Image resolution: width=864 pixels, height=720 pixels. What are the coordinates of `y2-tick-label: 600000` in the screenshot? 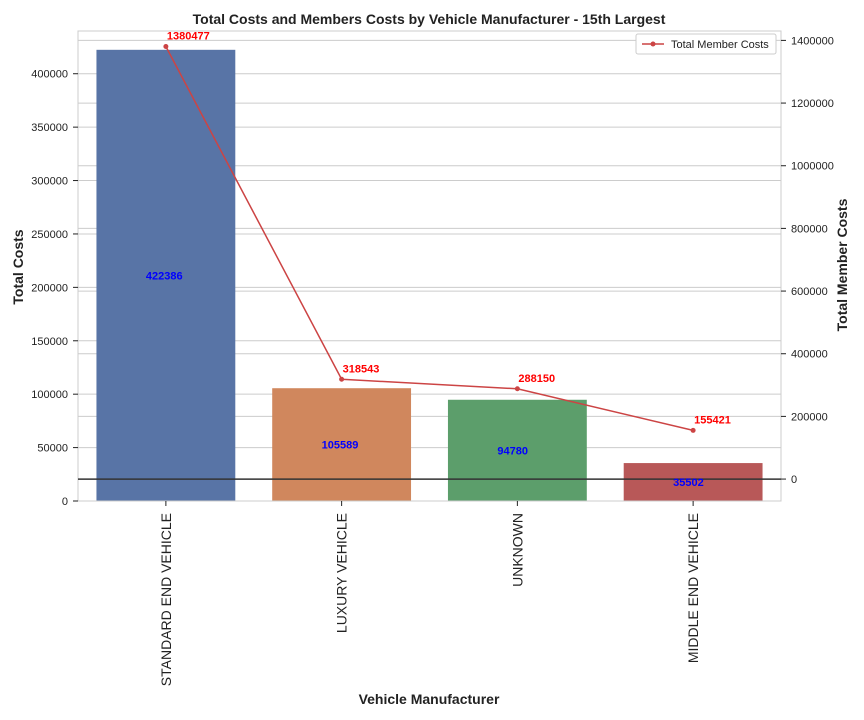 It's located at (809, 292).